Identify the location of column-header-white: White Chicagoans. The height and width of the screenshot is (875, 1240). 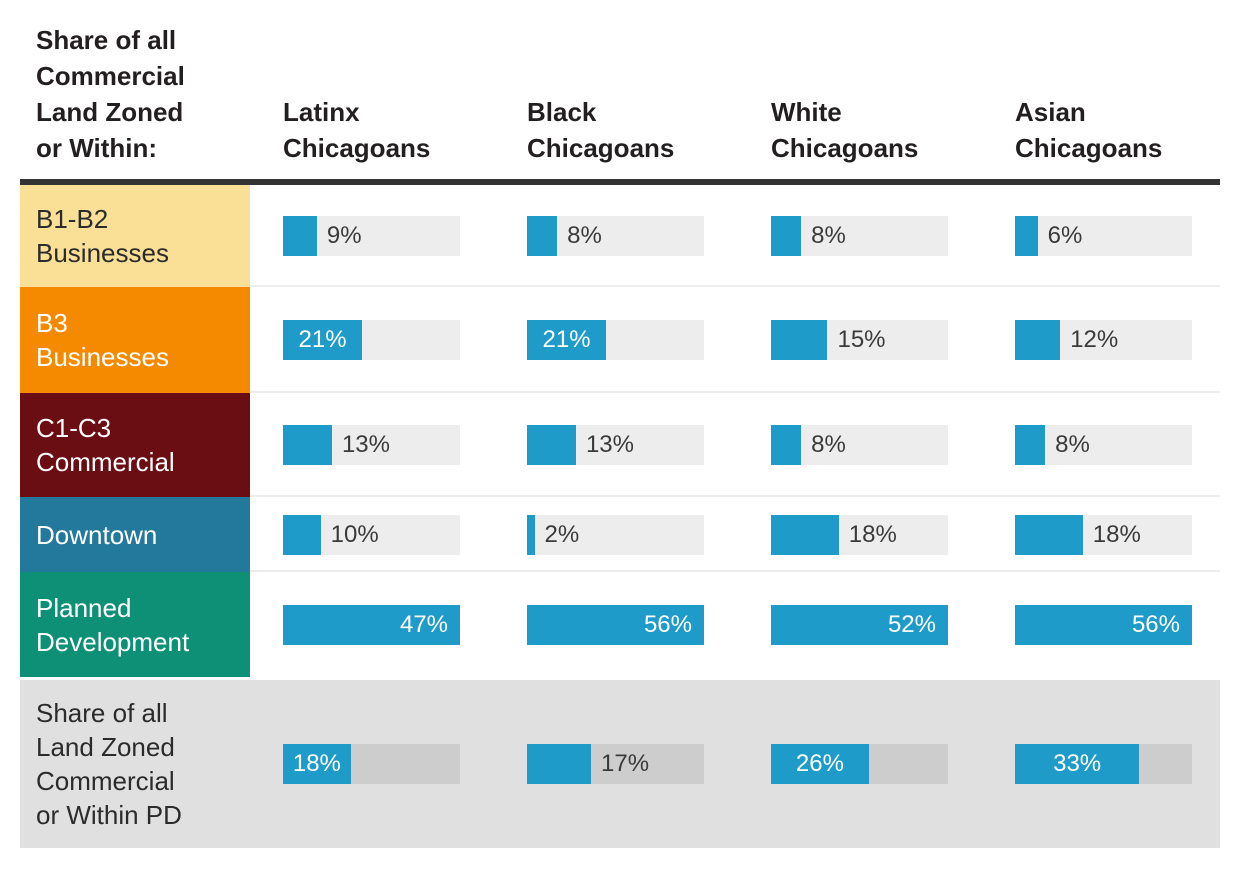
(845, 130).